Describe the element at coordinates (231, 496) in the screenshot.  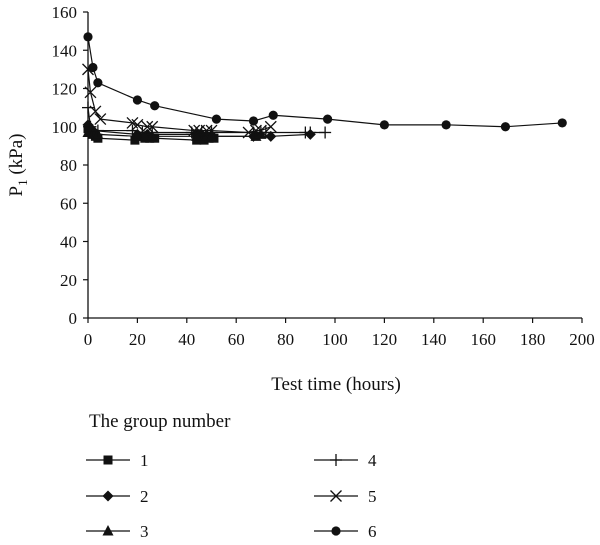
I see `legend: 1 2 3 4 5 6` at that location.